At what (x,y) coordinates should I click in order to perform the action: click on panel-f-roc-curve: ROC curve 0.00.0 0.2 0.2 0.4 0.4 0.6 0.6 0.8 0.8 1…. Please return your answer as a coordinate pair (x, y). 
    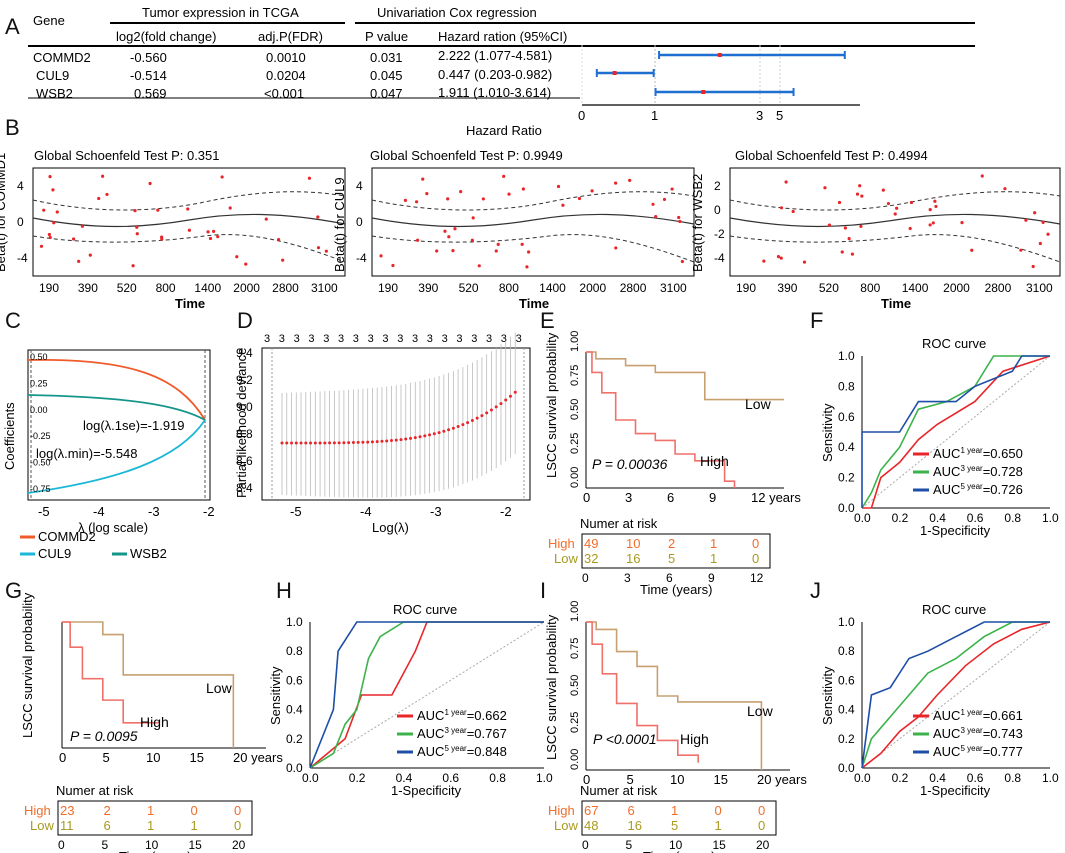
    Looking at the image, I should click on (939, 437).